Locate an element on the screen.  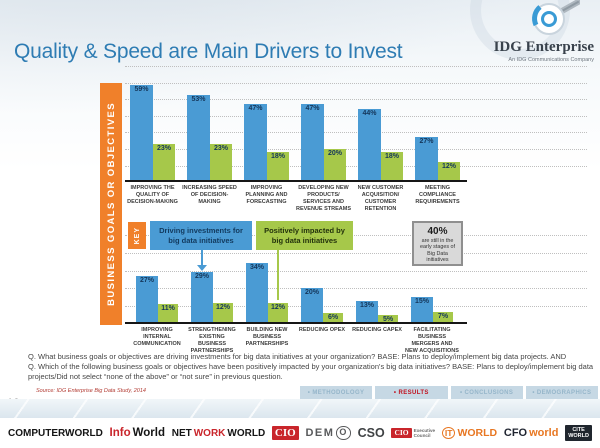
cio-logo-text: CIO is located at coordinates (285, 433).